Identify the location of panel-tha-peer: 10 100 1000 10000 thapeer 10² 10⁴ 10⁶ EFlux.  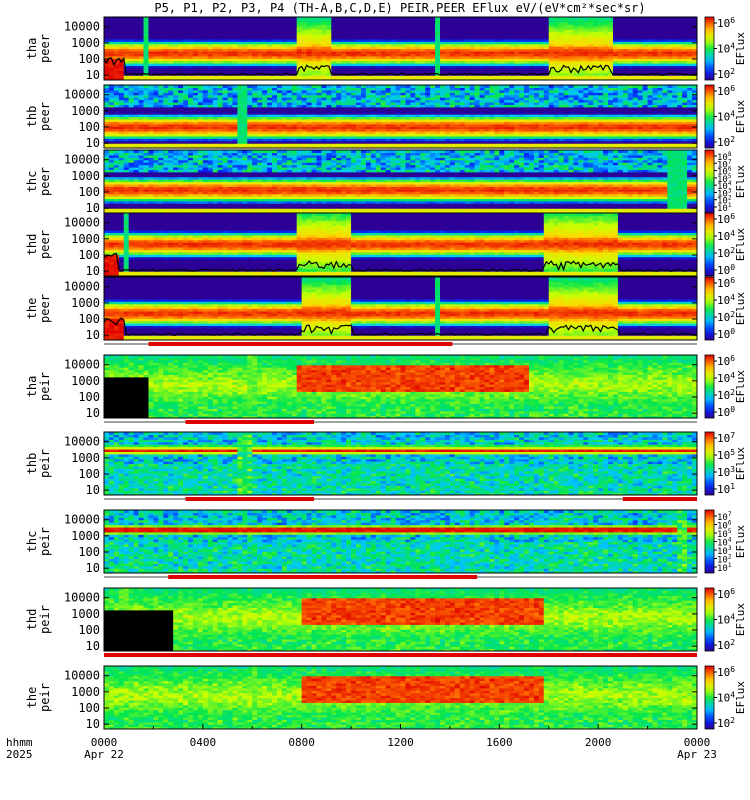
(386, 49).